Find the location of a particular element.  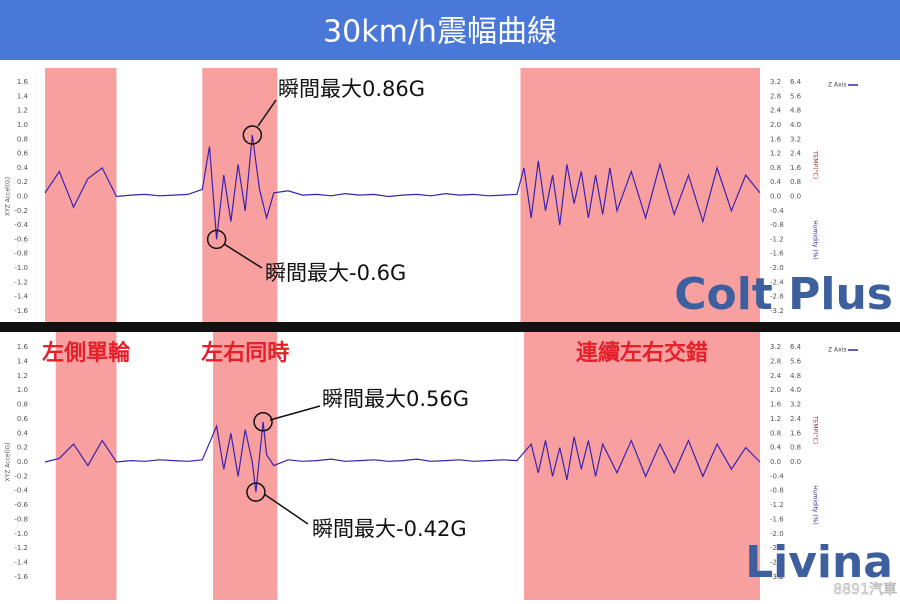

y3ticks-label: 2.4 is located at coordinates (796, 419).